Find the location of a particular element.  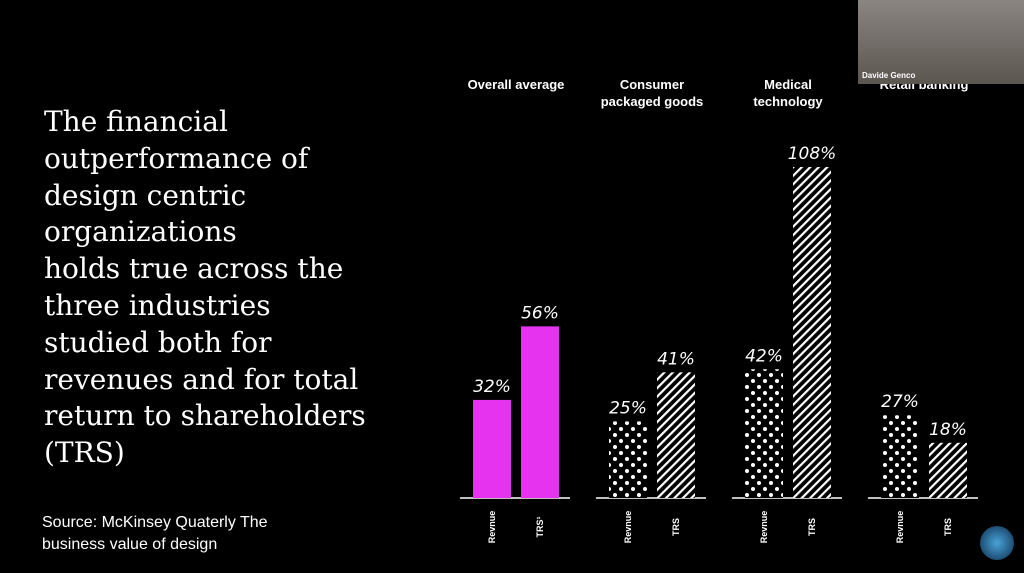

value-label: 25% is located at coordinates (628, 408).